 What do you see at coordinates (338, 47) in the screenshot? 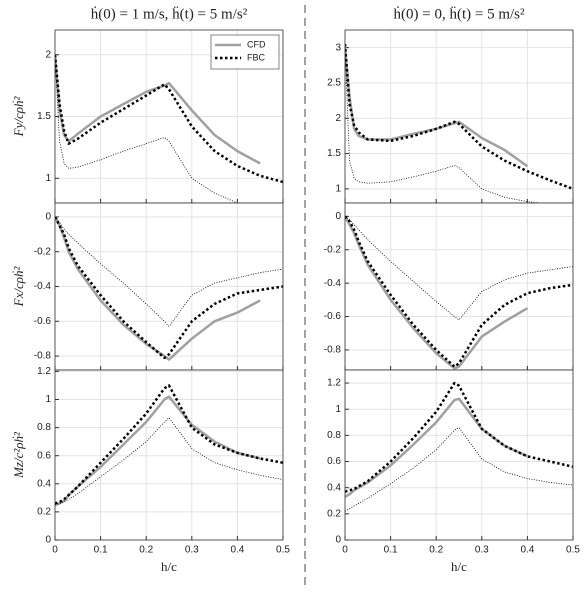
I see `y-tick-label: 3` at bounding box center [338, 47].